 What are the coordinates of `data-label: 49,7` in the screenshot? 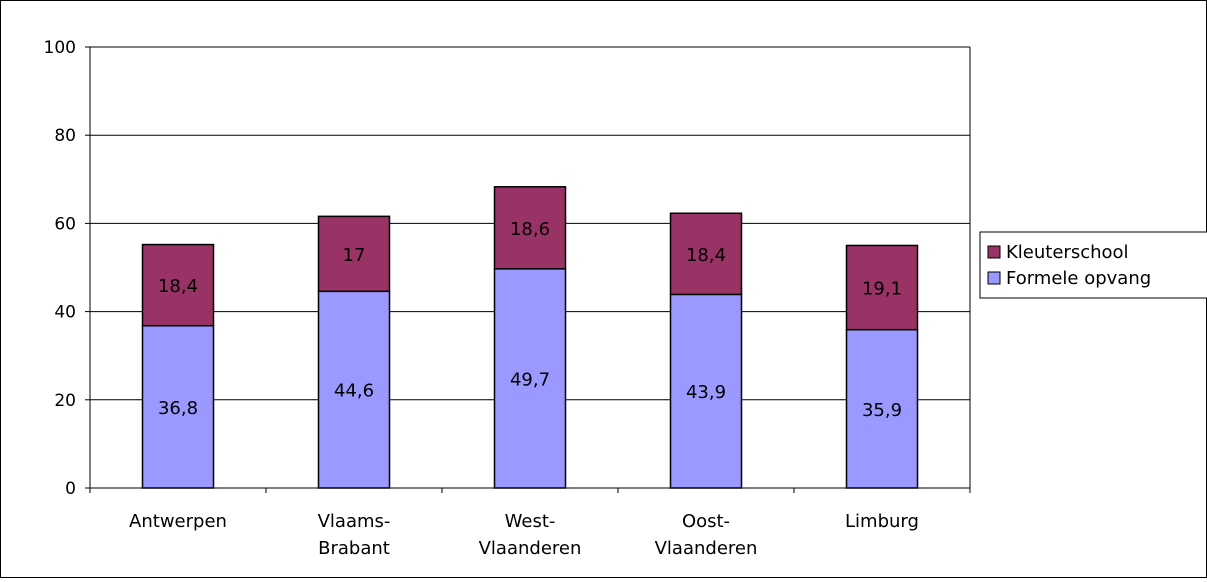 It's located at (530, 379).